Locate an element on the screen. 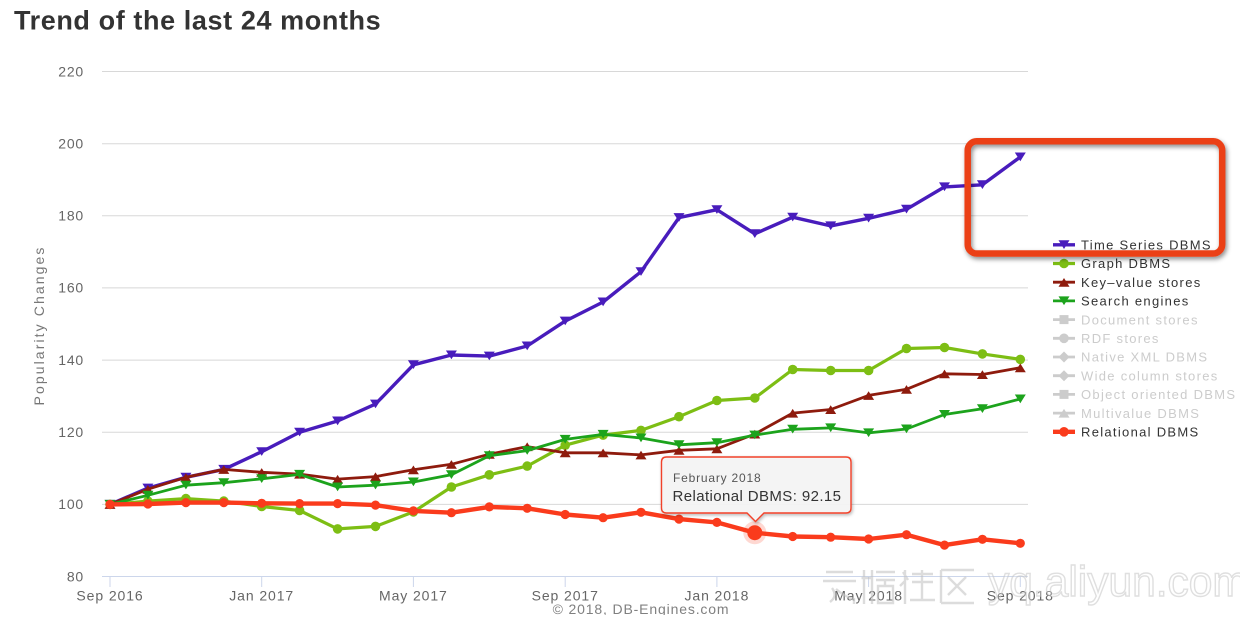 This screenshot has width=1240, height=620. svg-text: RDF stores is located at coordinates (1120, 338).